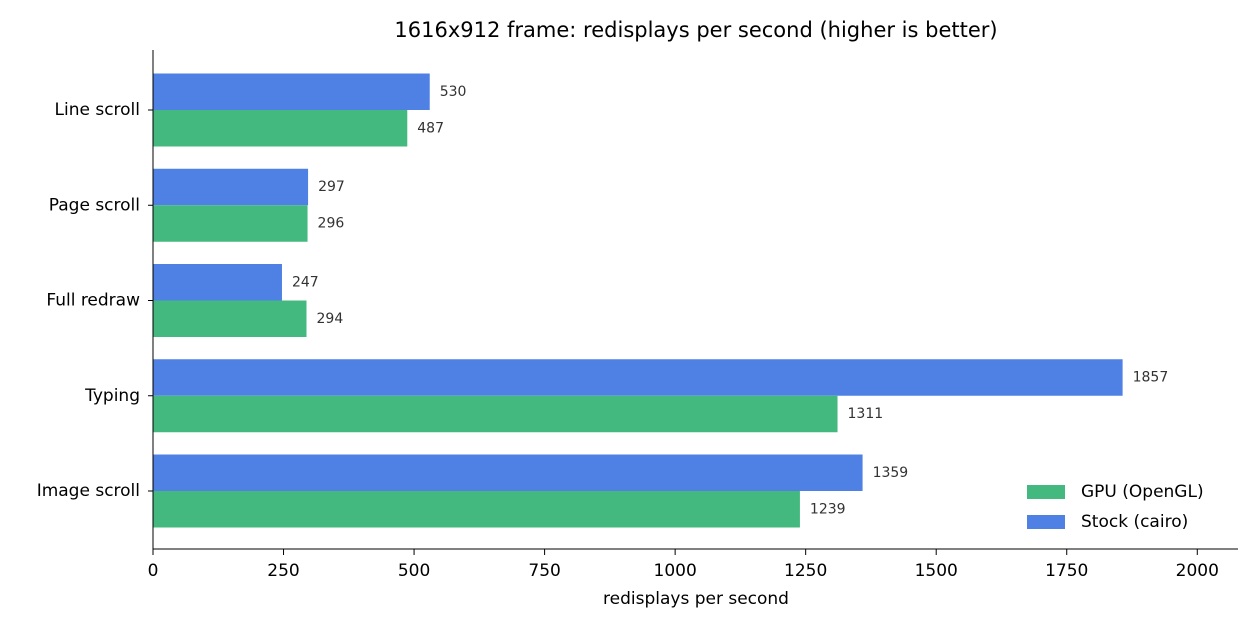 The width and height of the screenshot is (1260, 630). I want to click on value-label: 530, so click(453, 92).